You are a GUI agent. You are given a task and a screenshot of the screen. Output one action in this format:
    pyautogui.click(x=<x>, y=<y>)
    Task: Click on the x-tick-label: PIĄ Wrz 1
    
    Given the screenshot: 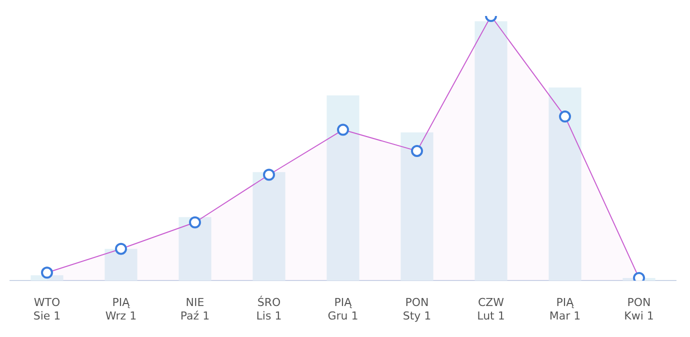 What is the action you would take?
    pyautogui.click(x=121, y=309)
    